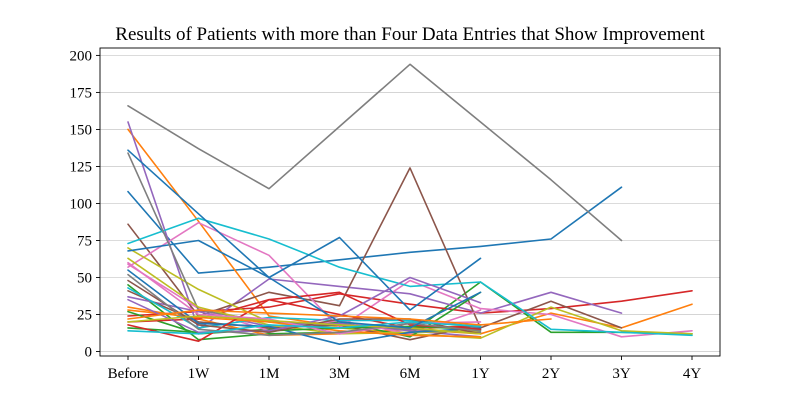  I want to click on y-tick-label: 125, so click(81, 167).